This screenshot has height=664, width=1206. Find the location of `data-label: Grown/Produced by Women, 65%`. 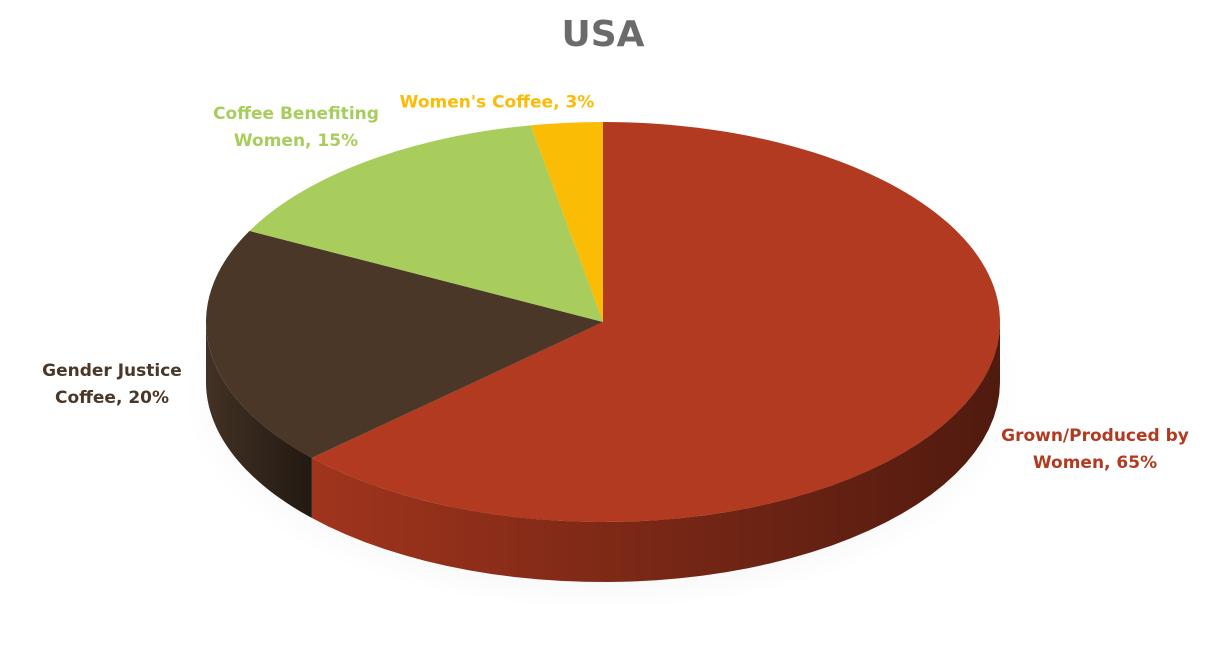

data-label: Grown/Produced by Women, 65% is located at coordinates (1095, 449).